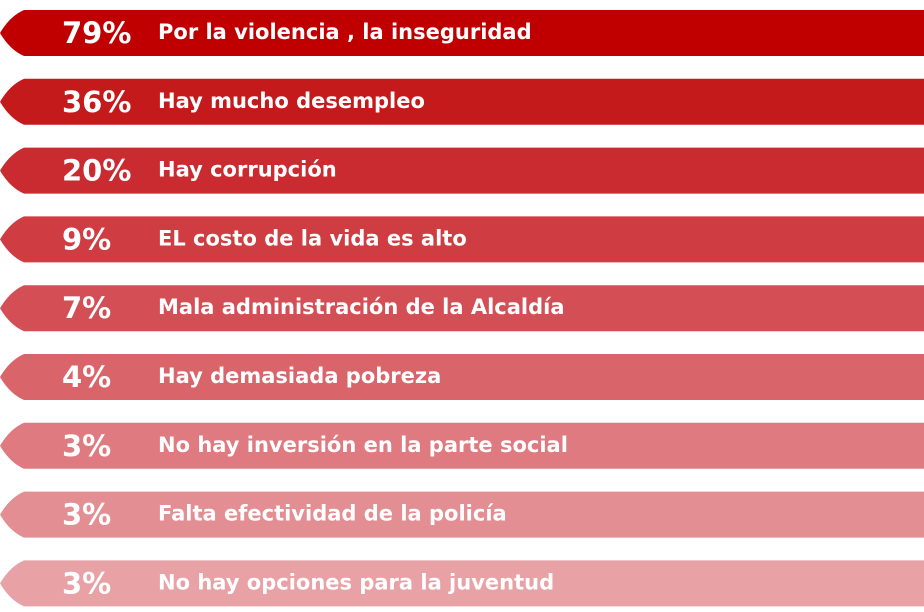 The width and height of the screenshot is (924, 612). Describe the element at coordinates (96, 171) in the screenshot. I see `percent: 20%` at that location.